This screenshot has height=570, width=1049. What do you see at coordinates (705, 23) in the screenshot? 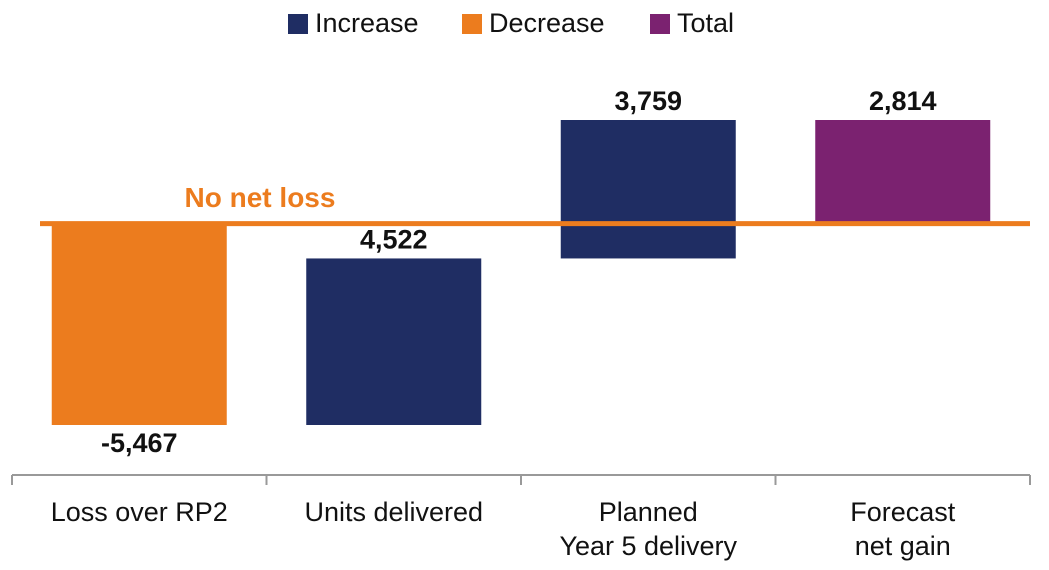
I see `legend-label: Total` at bounding box center [705, 23].